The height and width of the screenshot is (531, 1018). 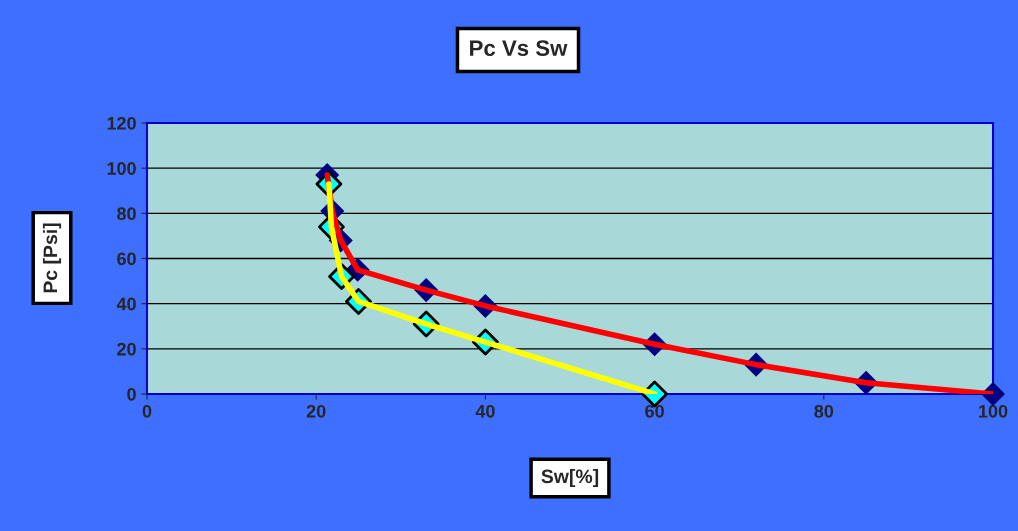 I want to click on y-tick-label: 80, so click(x=126, y=214).